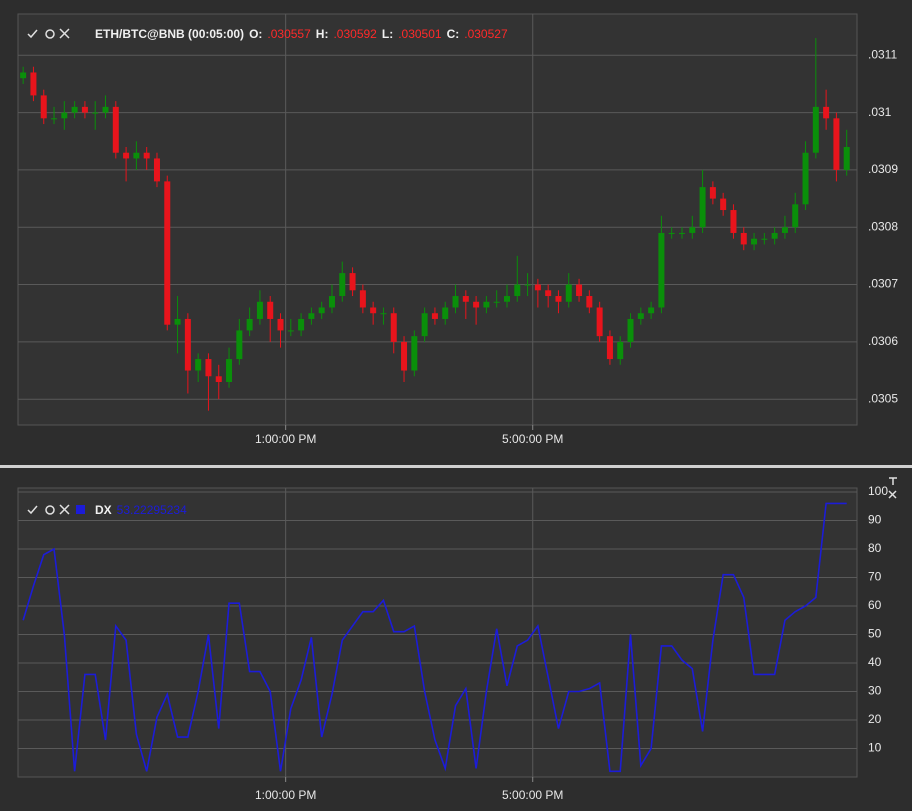 The width and height of the screenshot is (912, 811). Describe the element at coordinates (875, 548) in the screenshot. I see `y-tick-label: 80` at that location.